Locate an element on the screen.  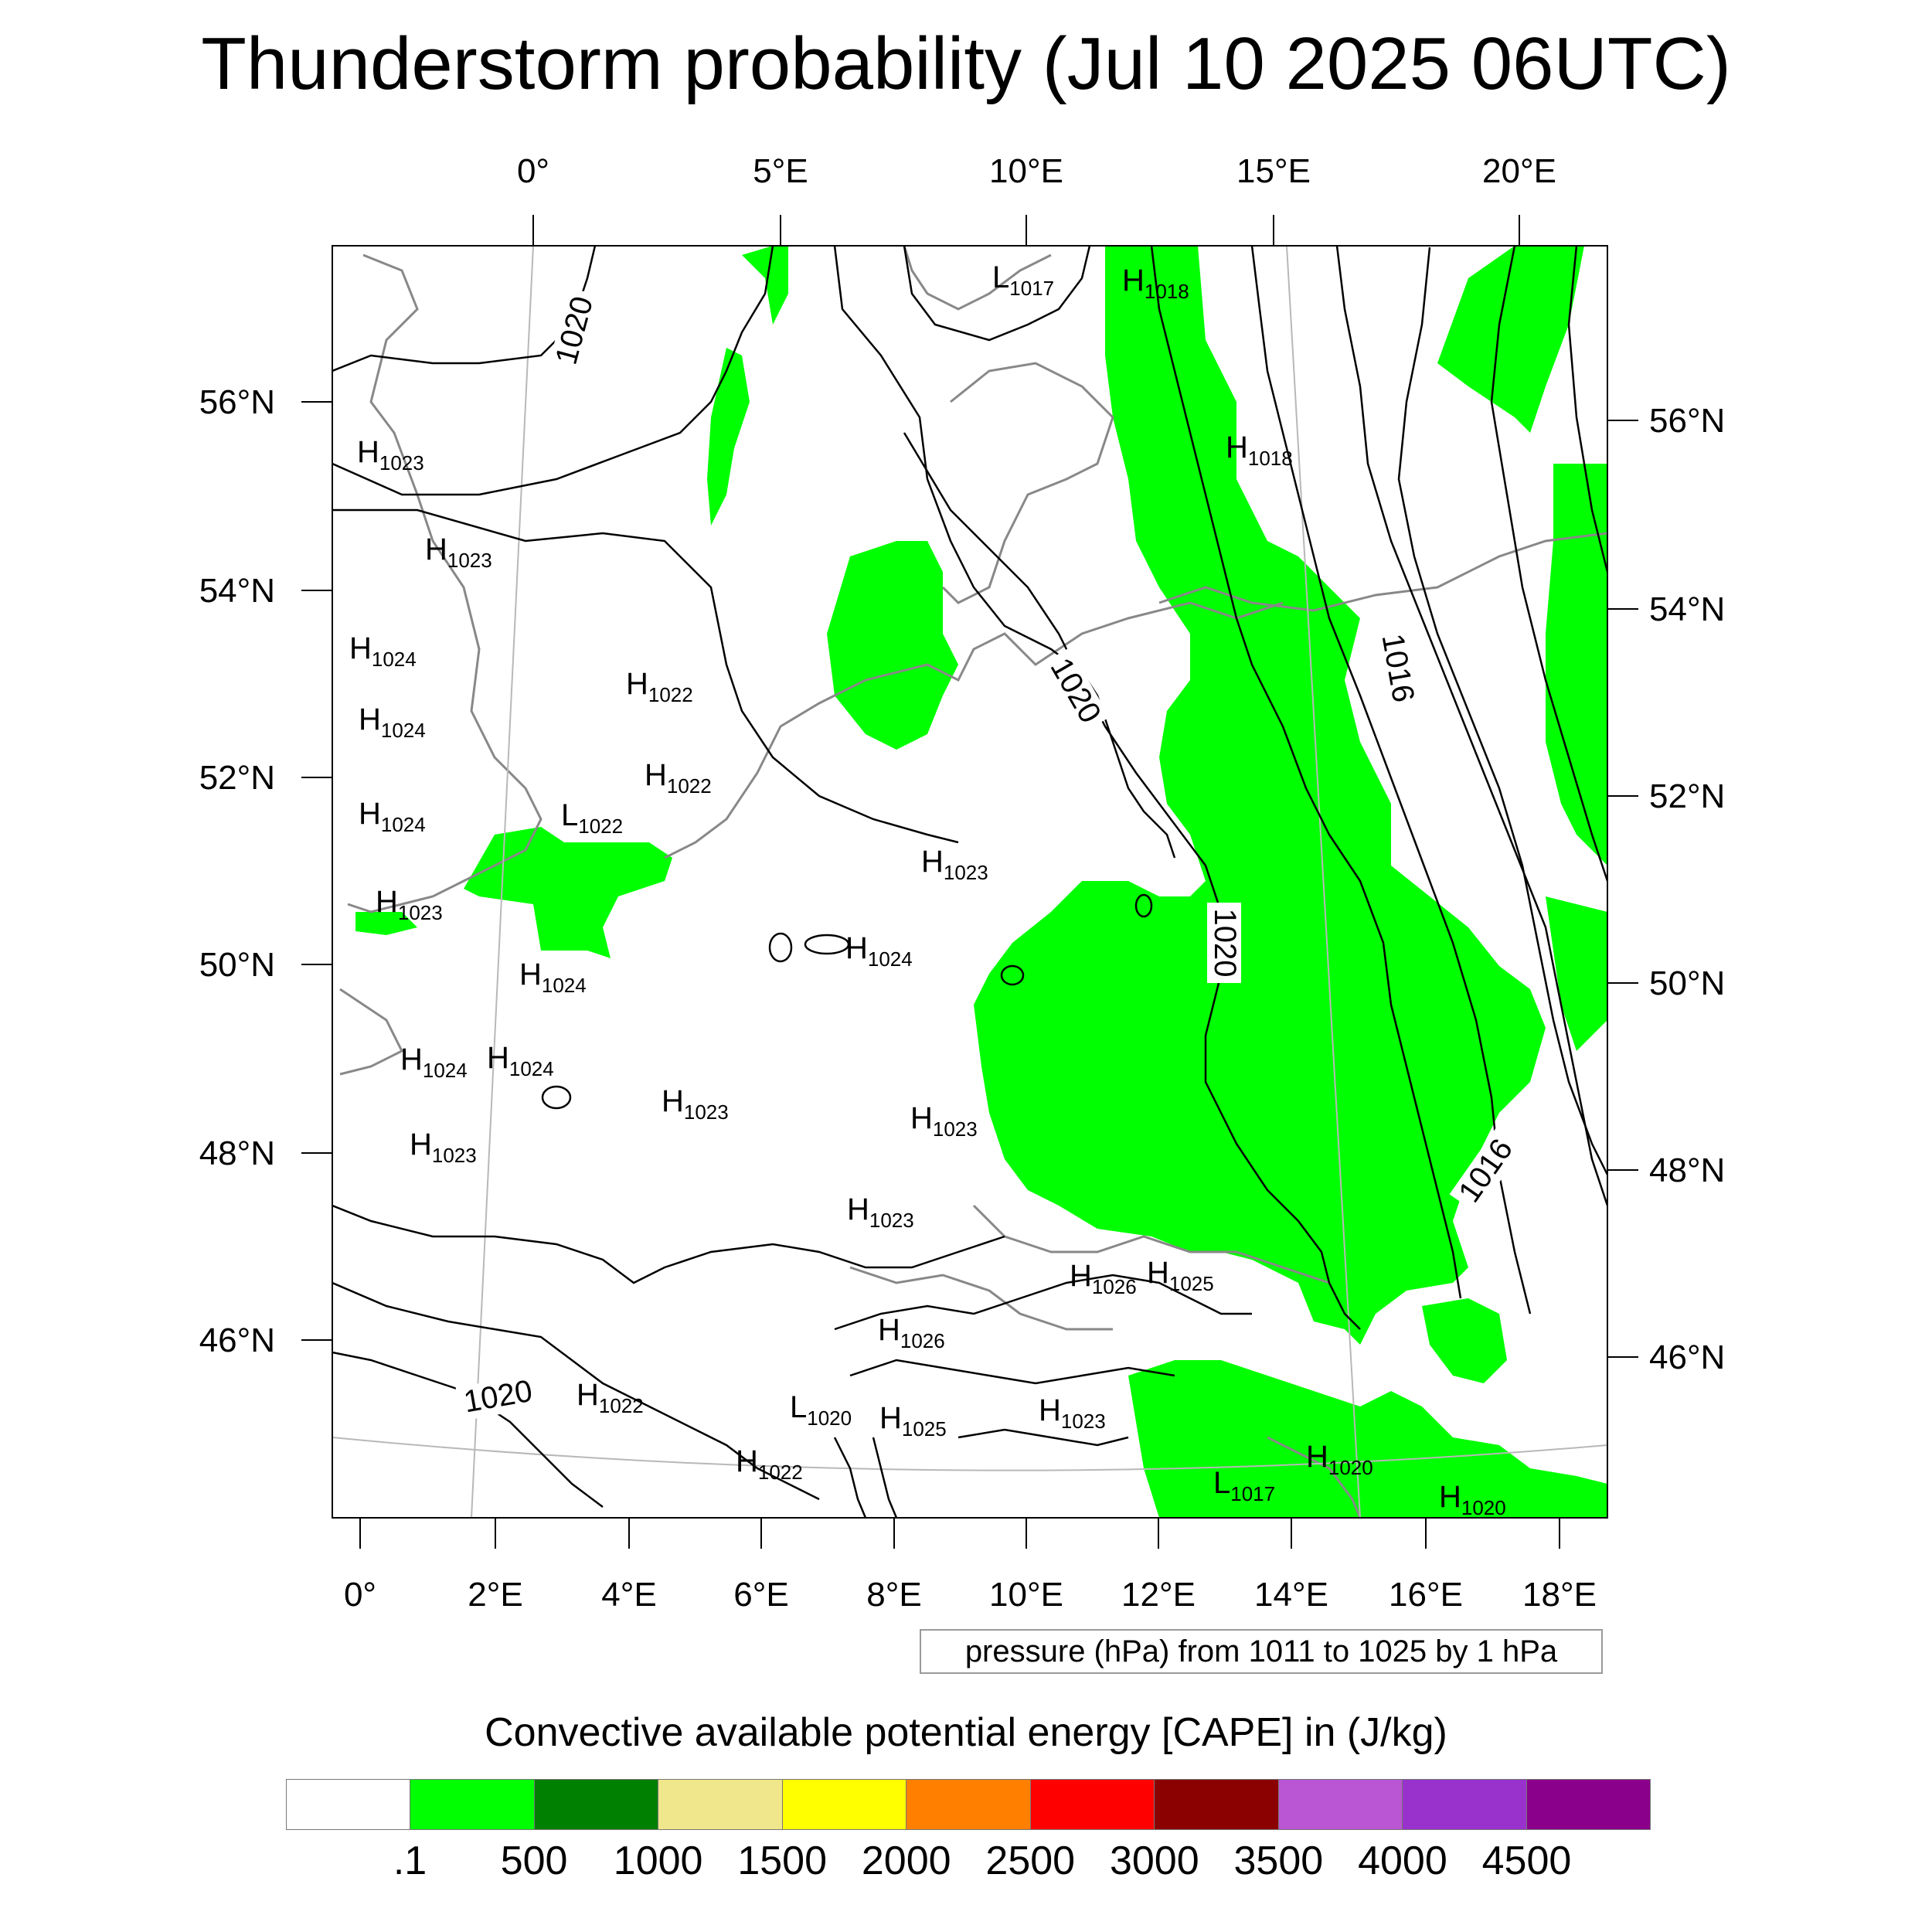
bottom-lon-label: 0° is located at coordinates (360, 1595).